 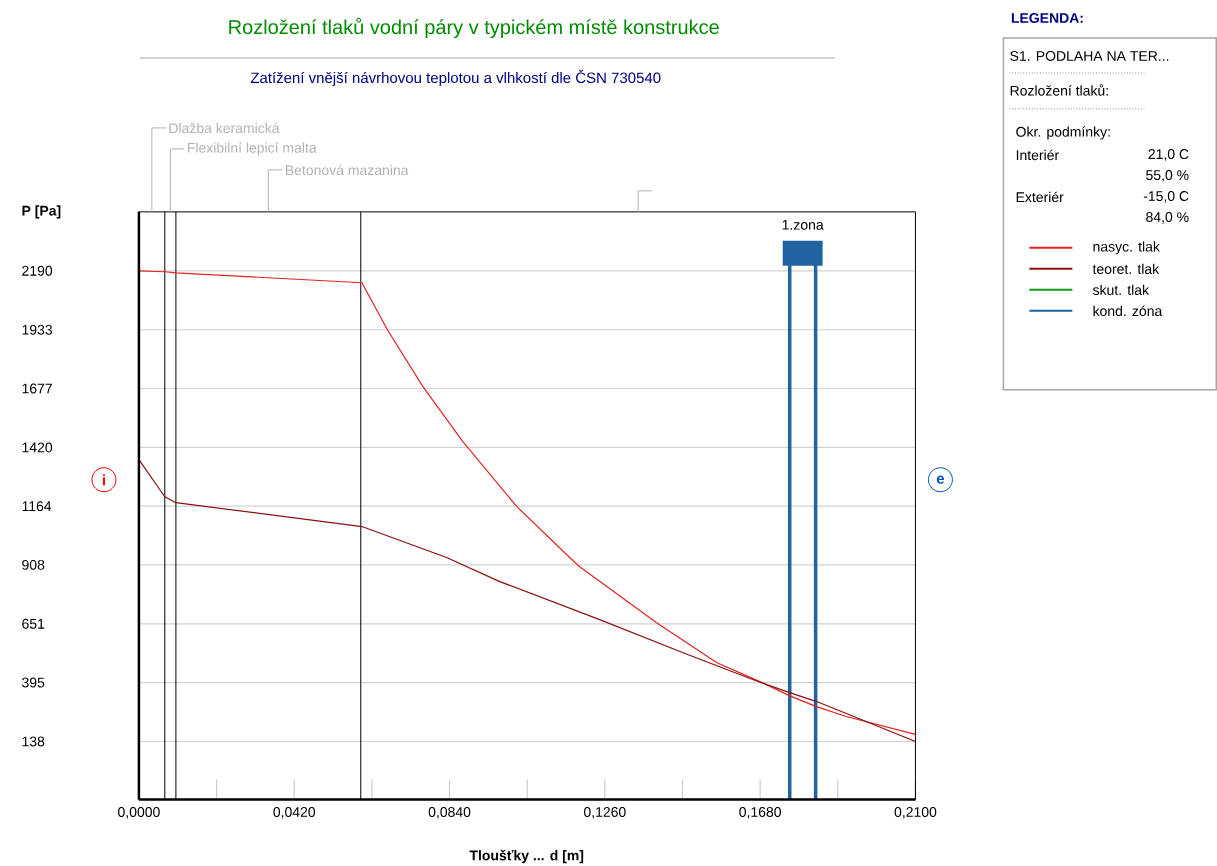 What do you see at coordinates (37, 388) in the screenshot?
I see `y-tick-label: 1677` at bounding box center [37, 388].